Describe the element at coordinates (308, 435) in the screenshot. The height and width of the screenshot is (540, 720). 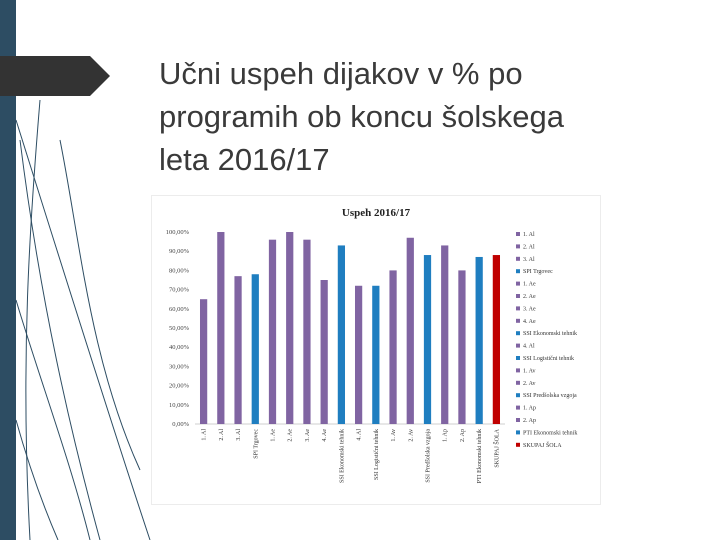
I see `x-tick-label: 3. Ae` at that location.